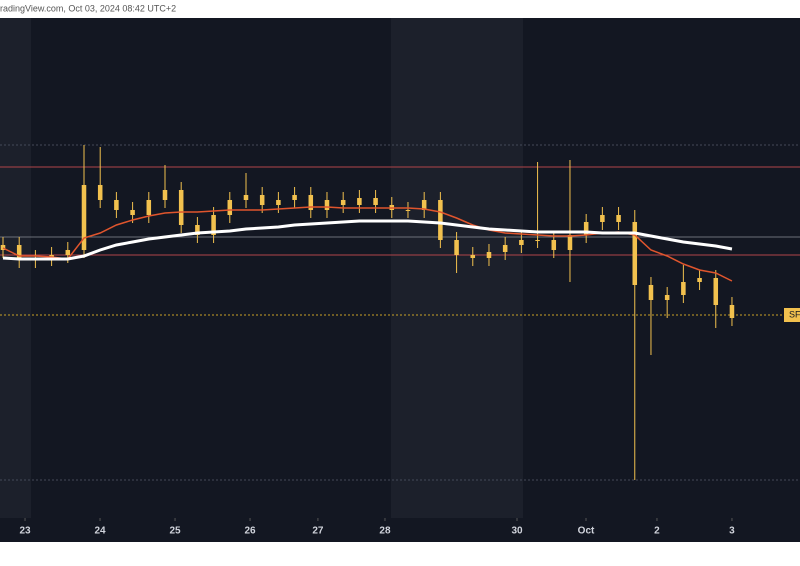 The height and width of the screenshot is (566, 800). Describe the element at coordinates (175, 531) in the screenshot. I see `x-tick-label: 25` at that location.